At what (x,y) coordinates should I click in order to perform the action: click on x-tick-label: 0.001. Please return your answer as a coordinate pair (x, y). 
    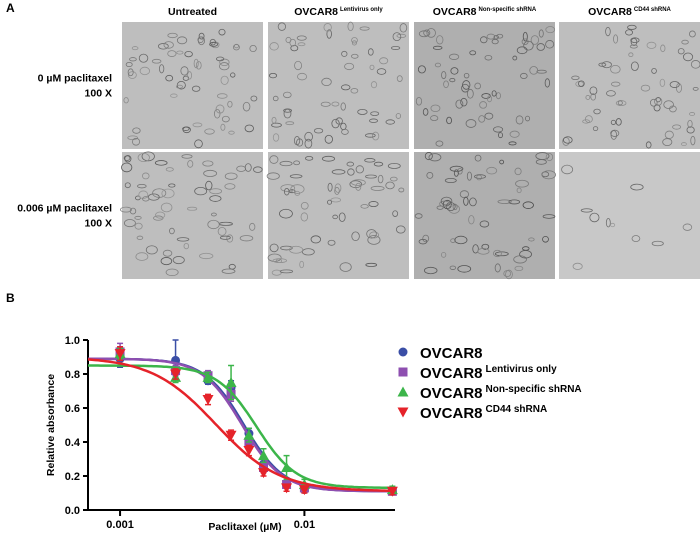
    Looking at the image, I should click on (120, 525).